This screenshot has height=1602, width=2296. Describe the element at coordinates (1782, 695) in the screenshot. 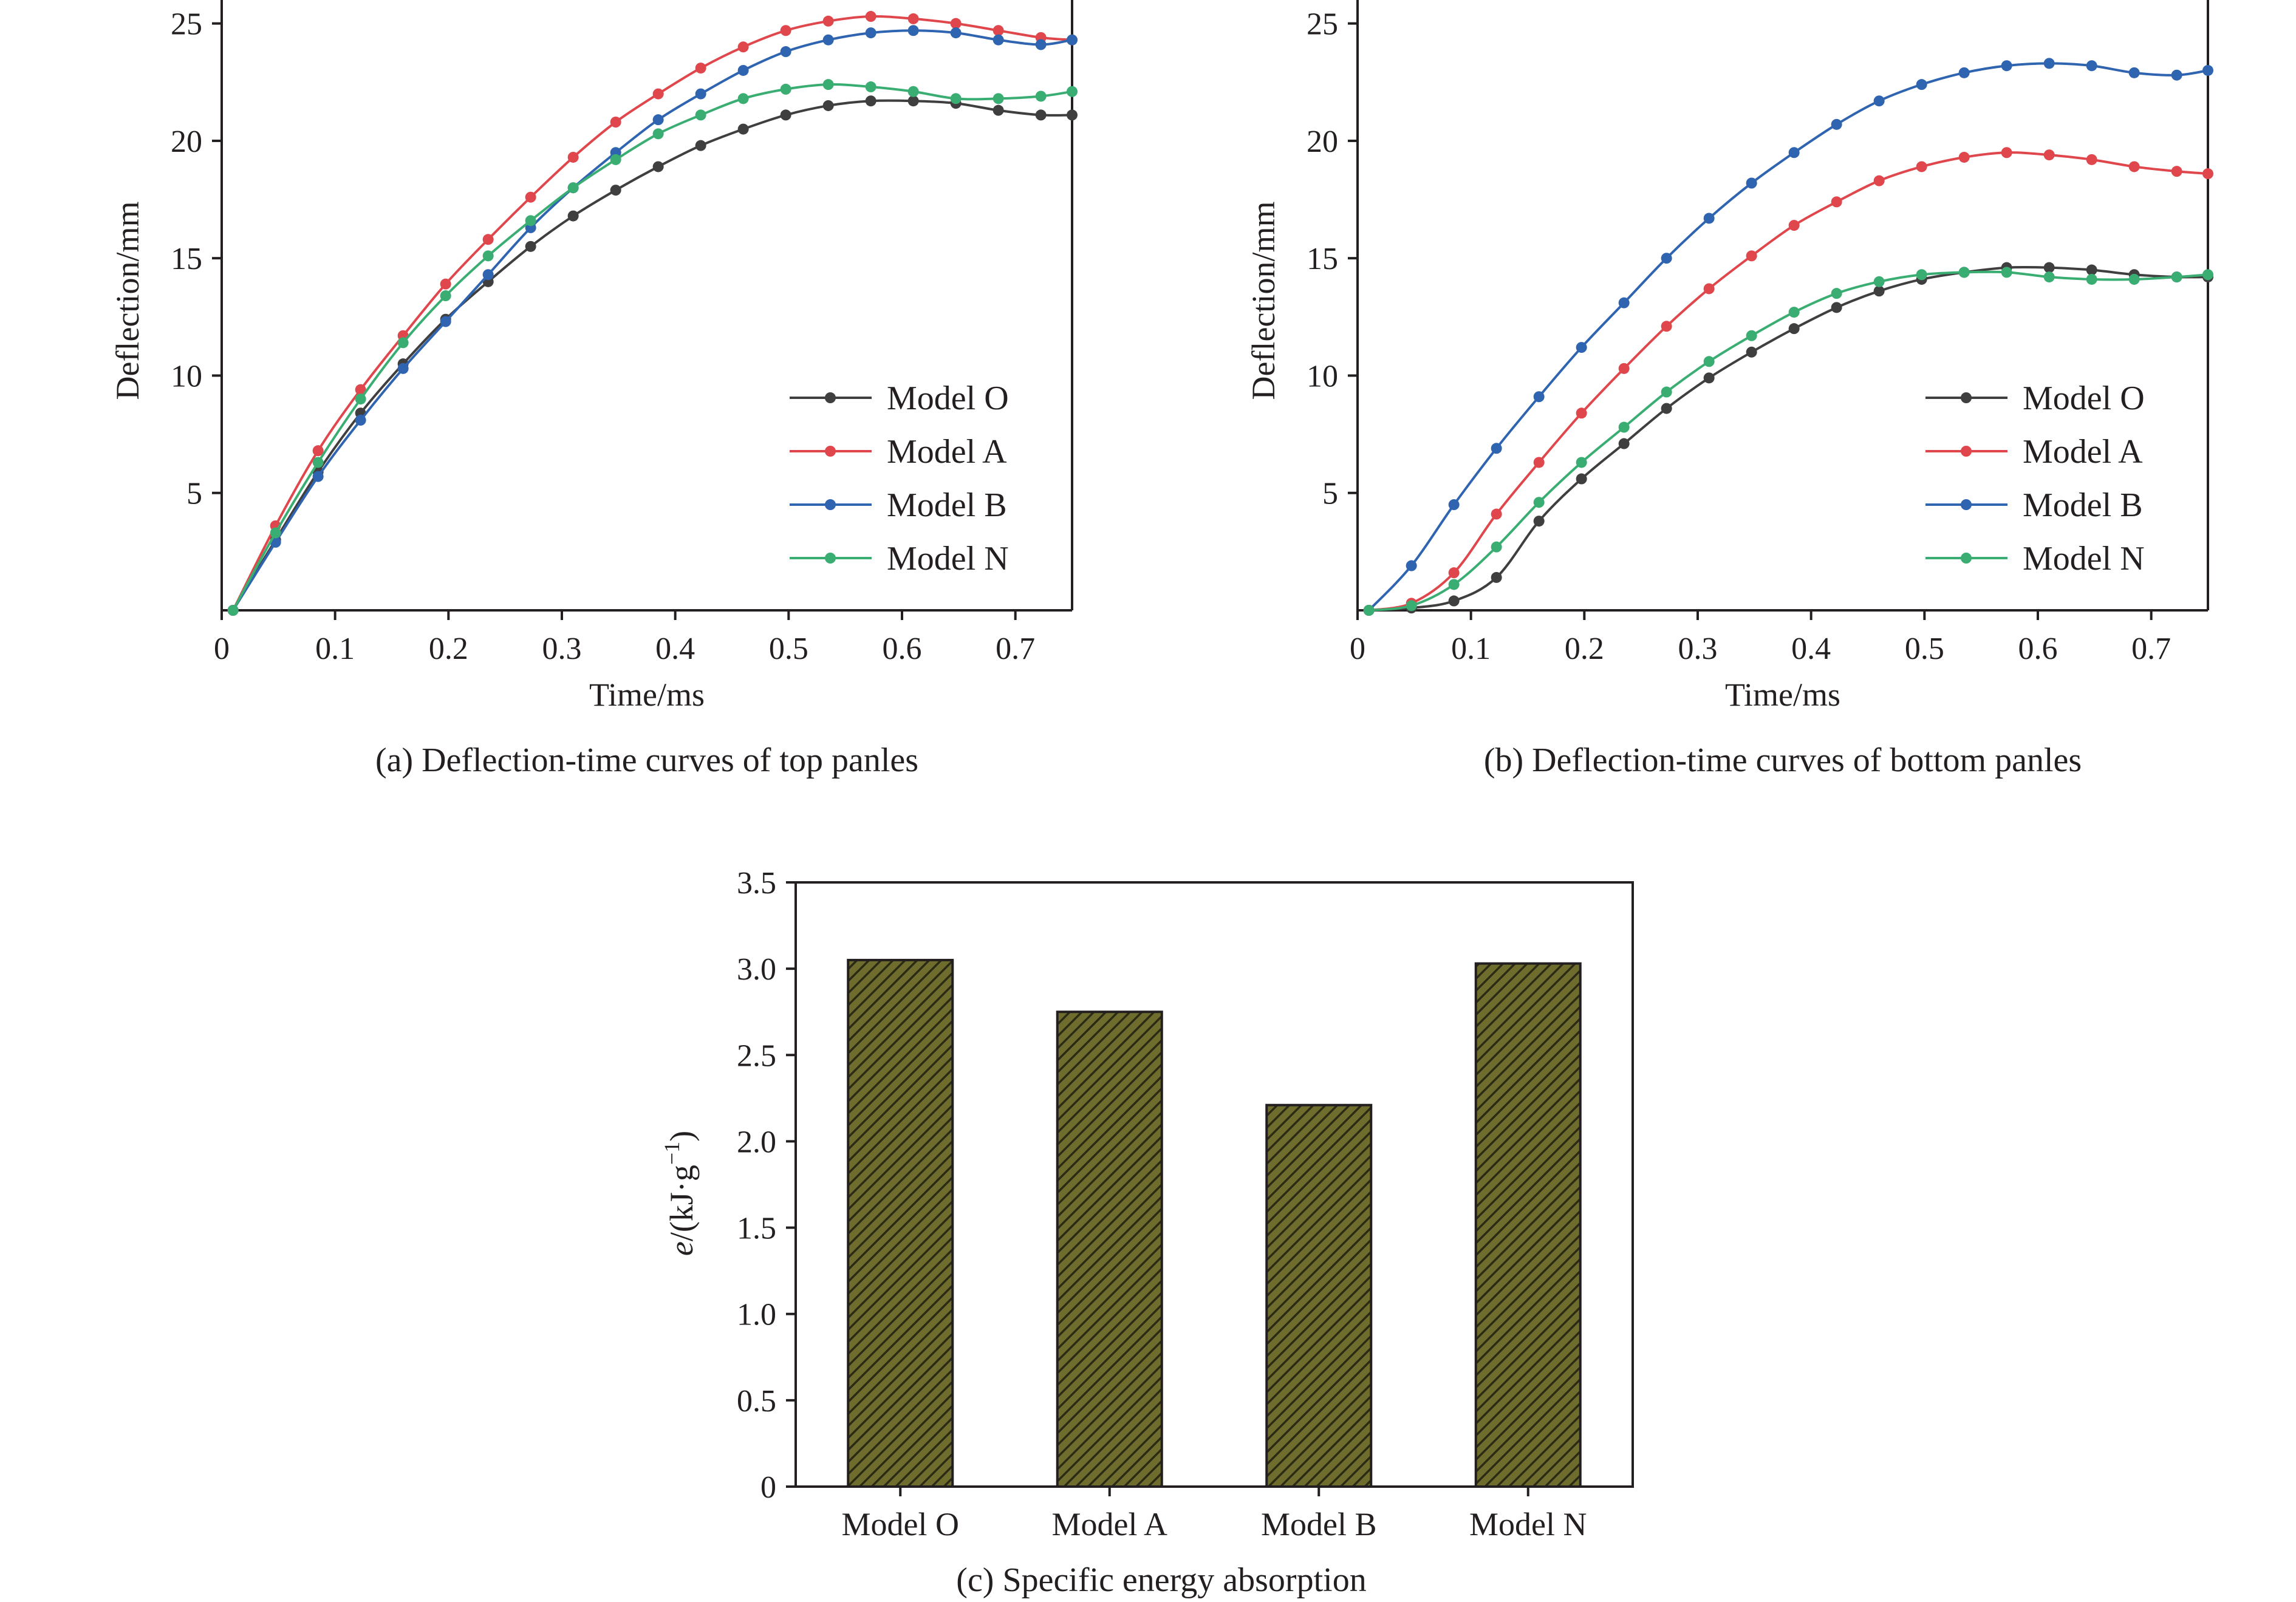

I see `x-axis-label-b: Time/ms` at that location.